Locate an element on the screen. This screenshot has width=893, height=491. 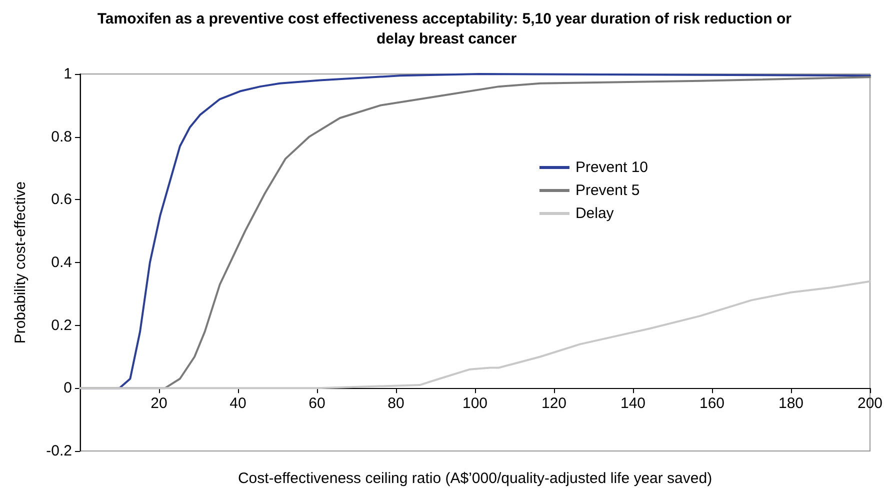
y-tick-label: 0.4 is located at coordinates (61, 262).